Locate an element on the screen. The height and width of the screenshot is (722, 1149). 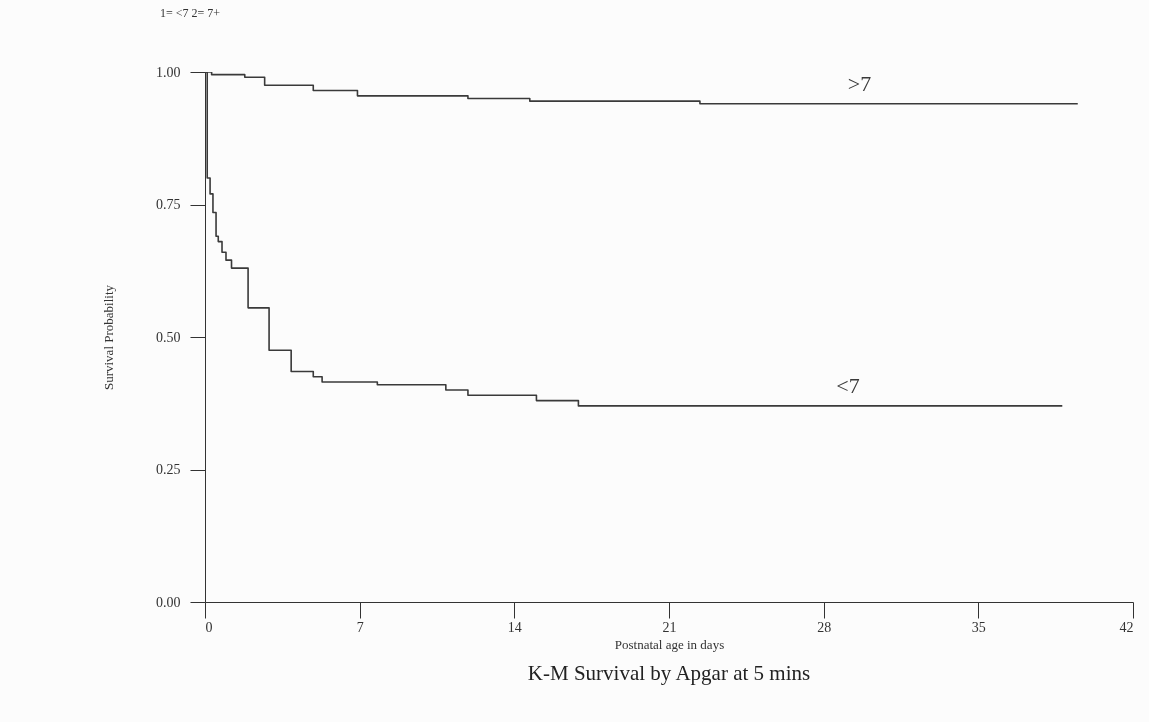
x-axis-title: Postnatal age in days is located at coordinates (669, 644).